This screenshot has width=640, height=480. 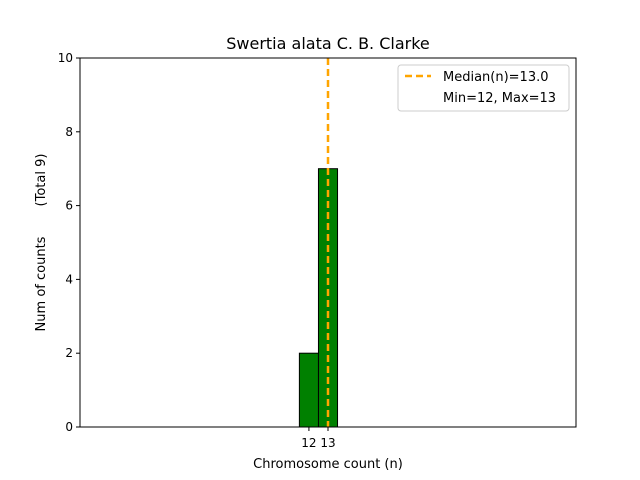 What do you see at coordinates (327, 443) in the screenshot?
I see `x-tick-label-13: 13` at bounding box center [327, 443].